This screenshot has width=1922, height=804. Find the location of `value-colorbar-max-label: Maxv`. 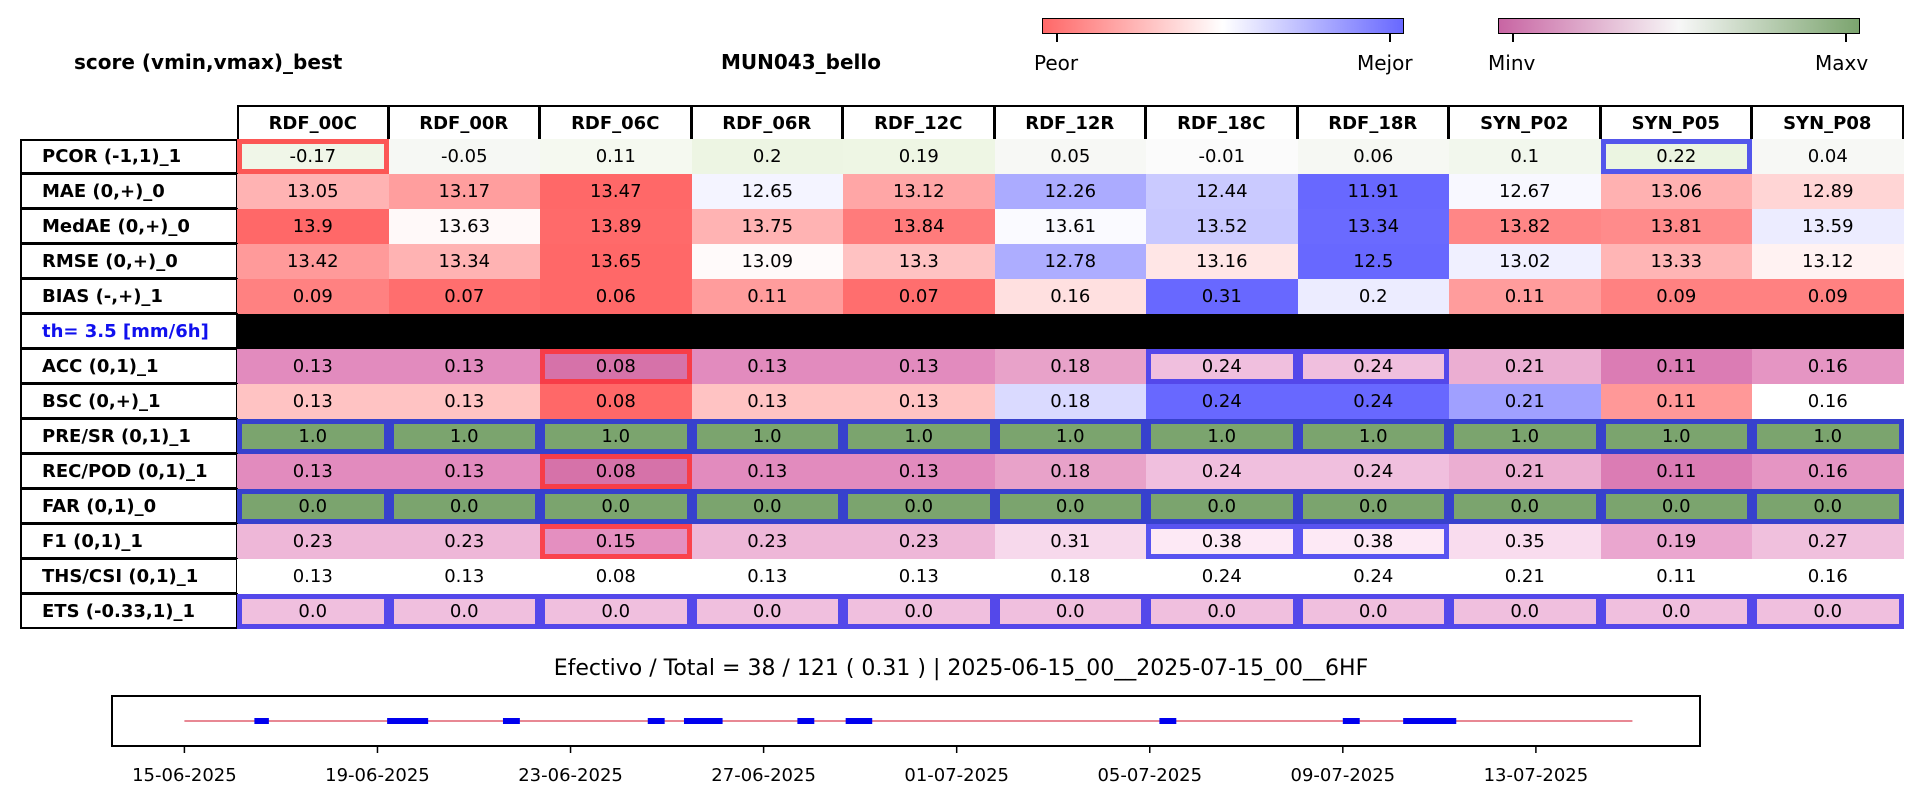

value-colorbar-max-label: Maxv is located at coordinates (1842, 63).